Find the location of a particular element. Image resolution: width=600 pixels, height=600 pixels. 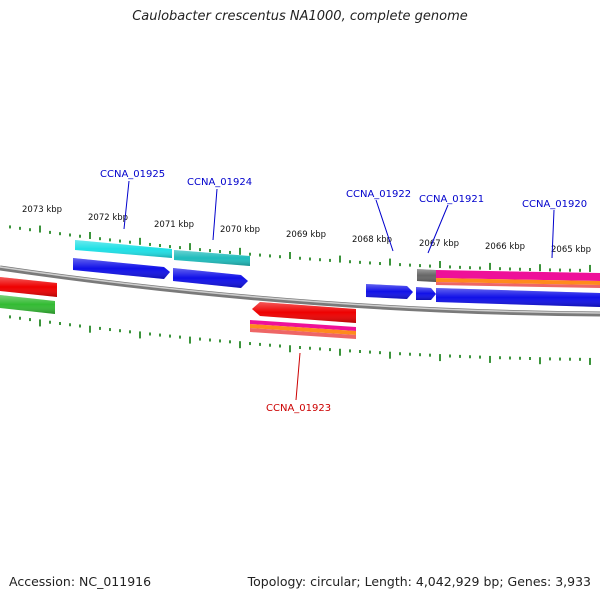

scale-label: 2070 kbp is located at coordinates (240, 230).